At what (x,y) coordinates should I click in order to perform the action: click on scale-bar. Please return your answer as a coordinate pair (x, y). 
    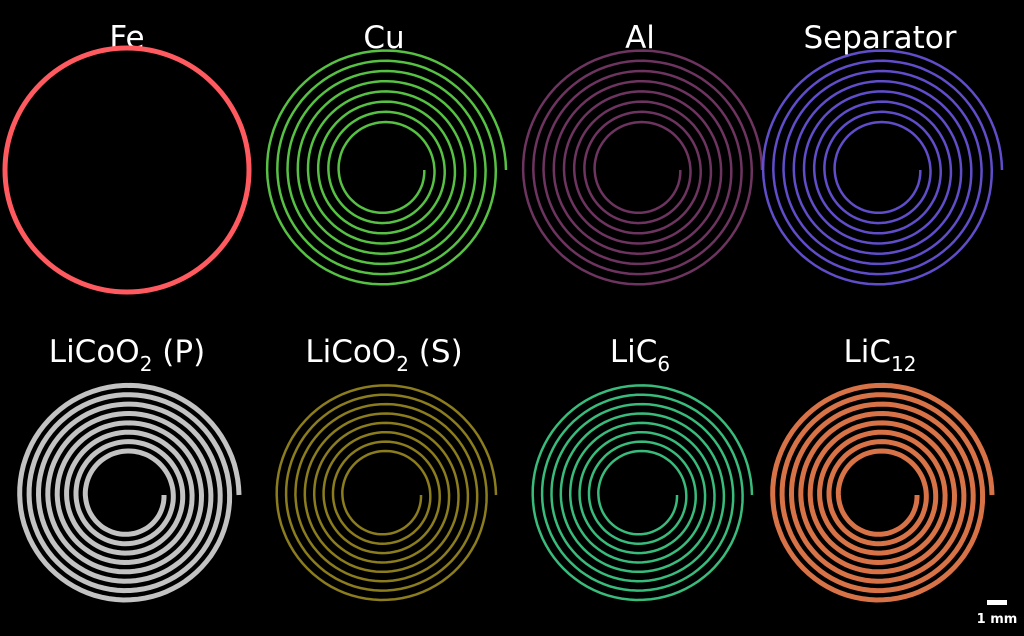
    Looking at the image, I should click on (997, 602).